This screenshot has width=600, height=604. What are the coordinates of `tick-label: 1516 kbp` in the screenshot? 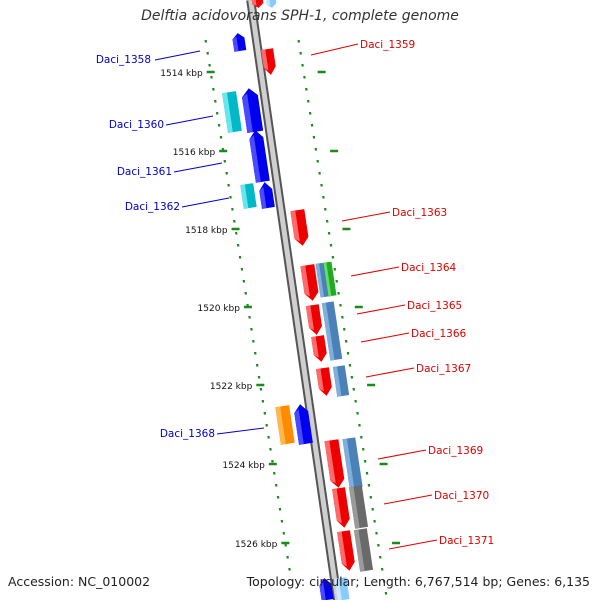 It's located at (194, 153).